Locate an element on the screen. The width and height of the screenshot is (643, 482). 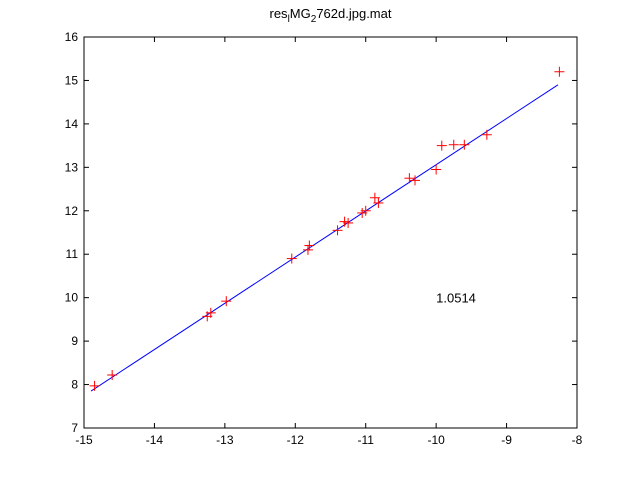
y-tick-label: 14 is located at coordinates (72, 124).